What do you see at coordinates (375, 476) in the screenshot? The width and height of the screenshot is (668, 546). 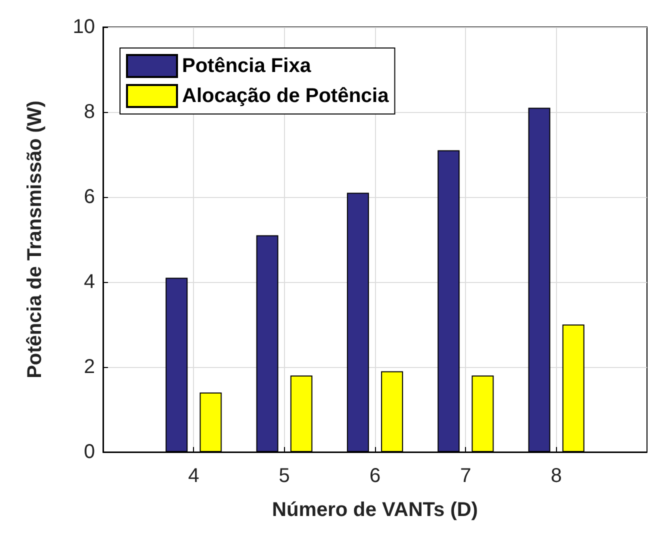 I see `x-tick-label: 6` at bounding box center [375, 476].